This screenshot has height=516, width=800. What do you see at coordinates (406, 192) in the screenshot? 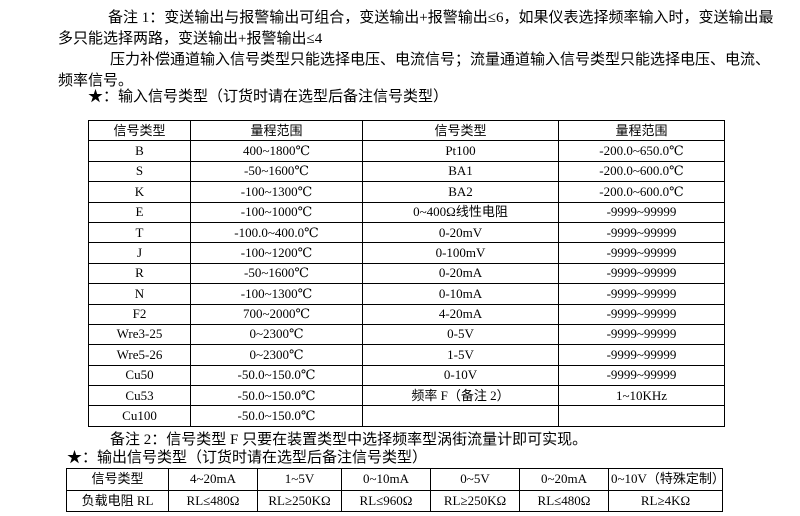
I see `table-row: K -100~1300℃ BA2 -200.0~600.0℃` at bounding box center [406, 192].